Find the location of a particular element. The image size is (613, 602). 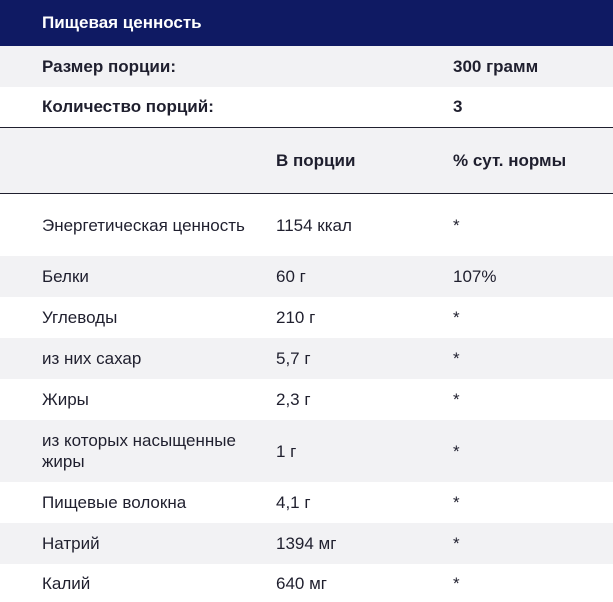

table-row: из них сахар 5,7 г * is located at coordinates (306, 358).